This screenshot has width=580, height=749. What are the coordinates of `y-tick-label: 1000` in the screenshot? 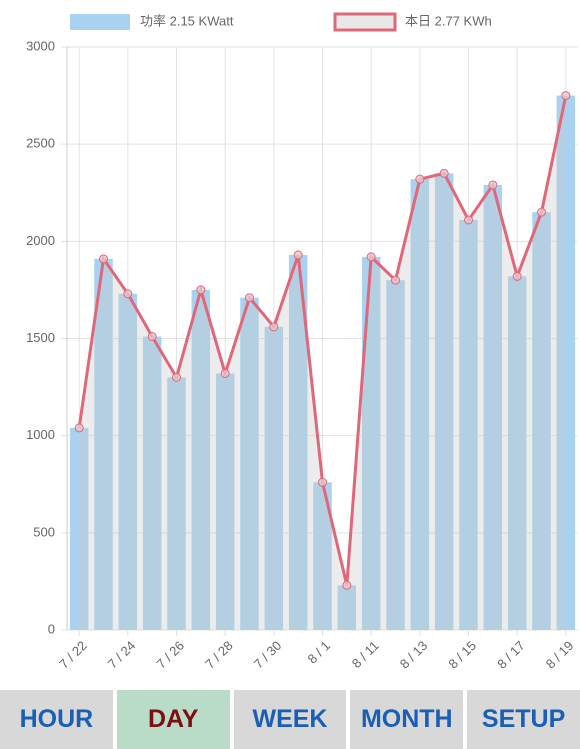 It's located at (40, 434).